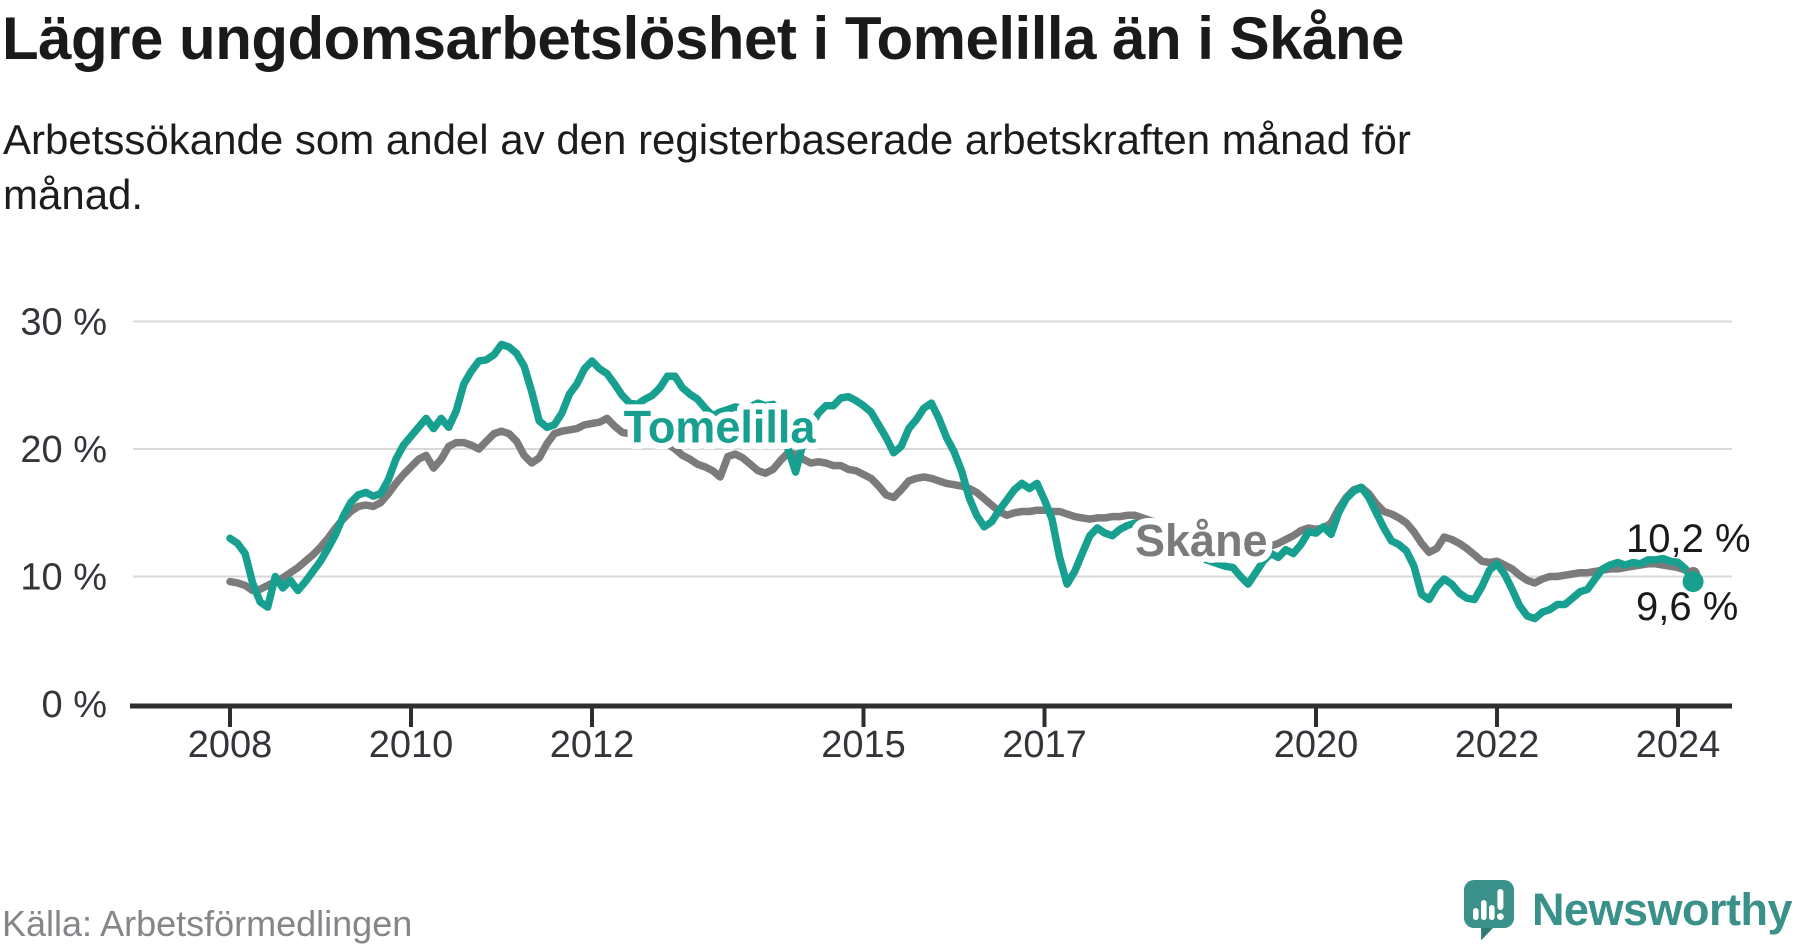 The image size is (1800, 948). I want to click on y-tick-label: 0 %, so click(74, 705).